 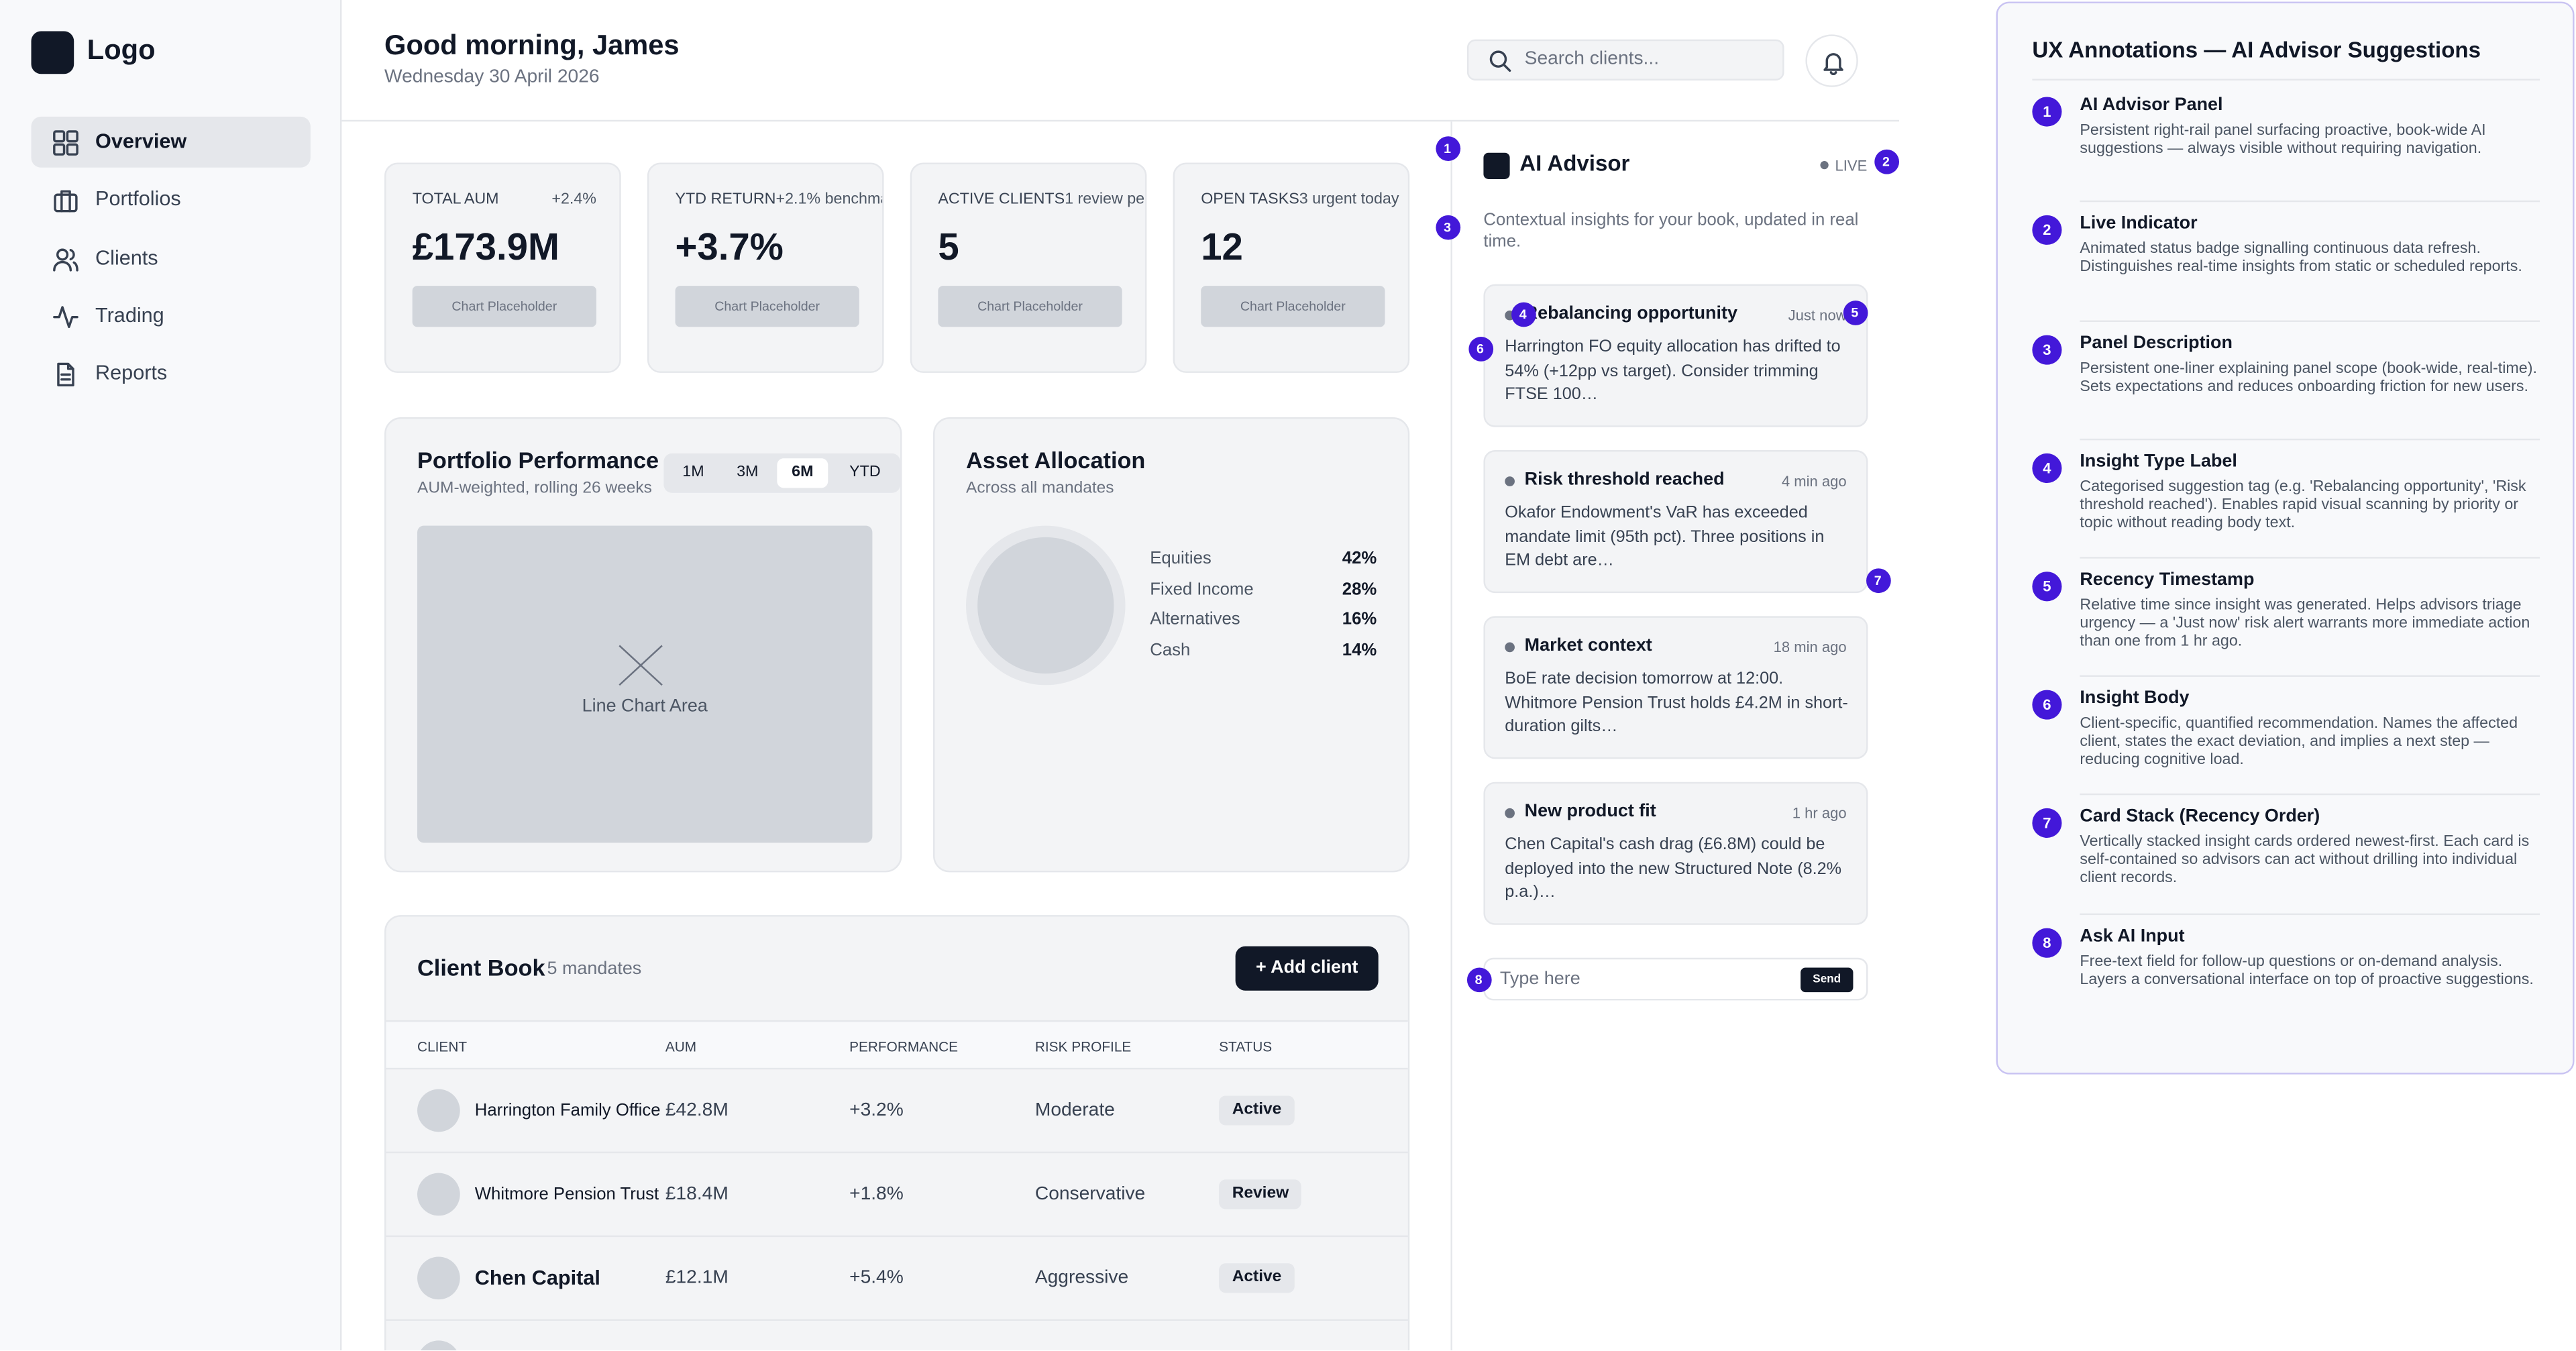 I want to click on table-header, so click(x=897, y=1045).